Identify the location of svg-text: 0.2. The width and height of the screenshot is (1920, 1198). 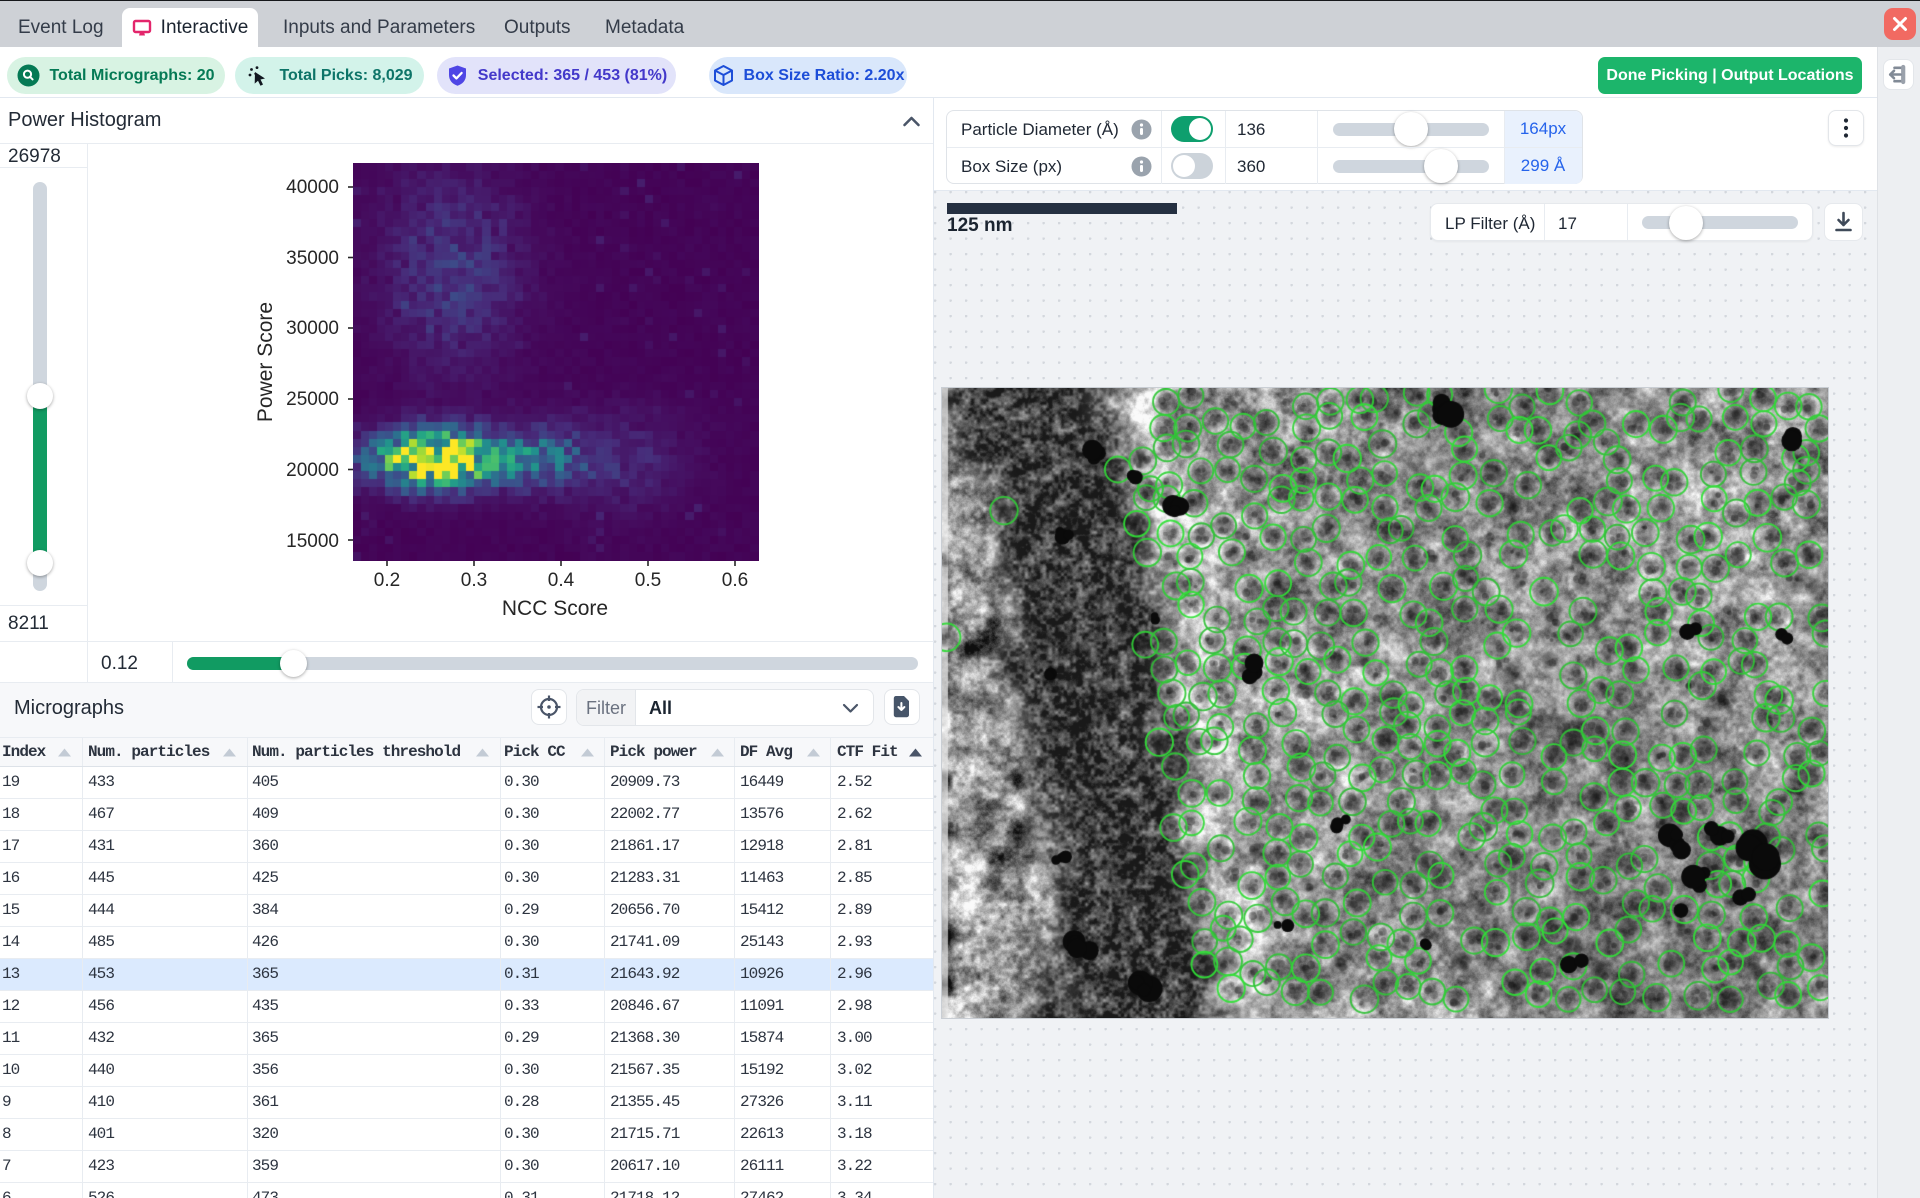
(387, 580).